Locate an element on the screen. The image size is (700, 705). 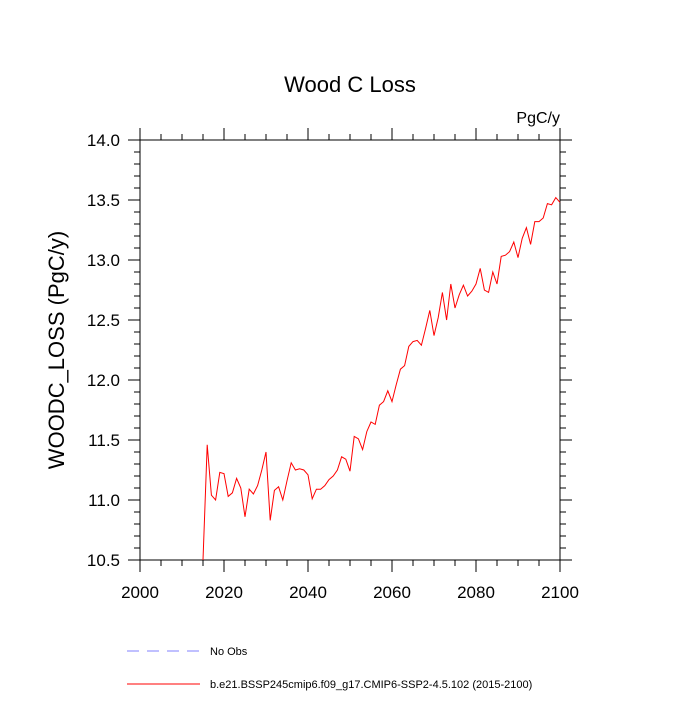
units-label: PgC/y is located at coordinates (538, 118).